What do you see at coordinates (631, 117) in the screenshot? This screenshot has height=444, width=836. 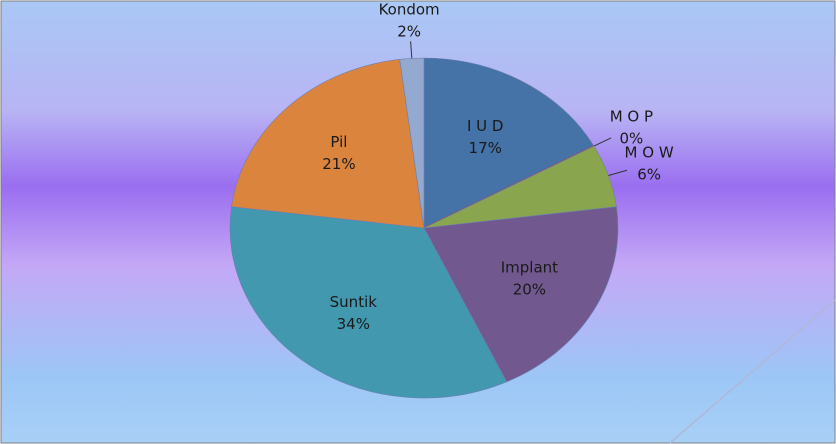 I see `slice-label: M O P` at bounding box center [631, 117].